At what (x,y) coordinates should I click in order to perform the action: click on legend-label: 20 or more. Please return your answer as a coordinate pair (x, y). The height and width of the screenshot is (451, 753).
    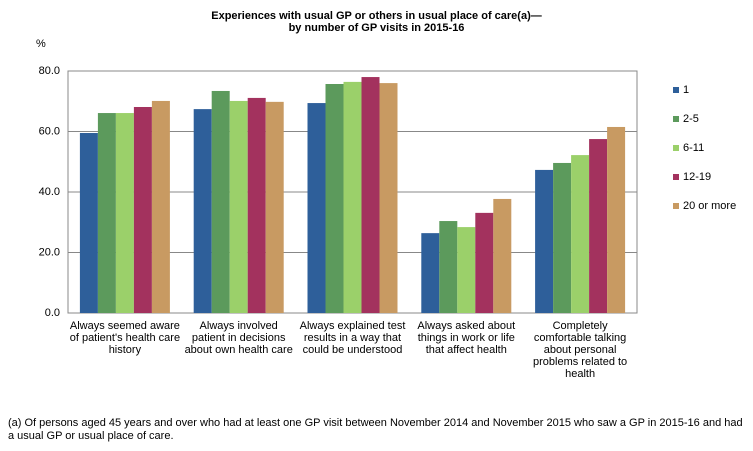
    Looking at the image, I should click on (709, 206).